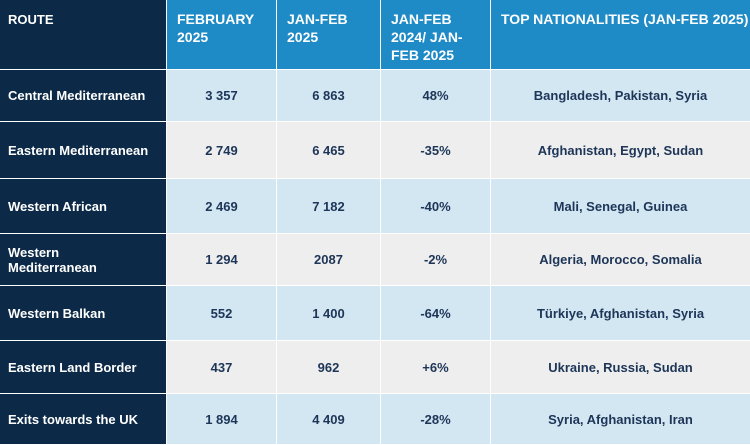  I want to click on jan-feb-value: 7 182, so click(329, 206).